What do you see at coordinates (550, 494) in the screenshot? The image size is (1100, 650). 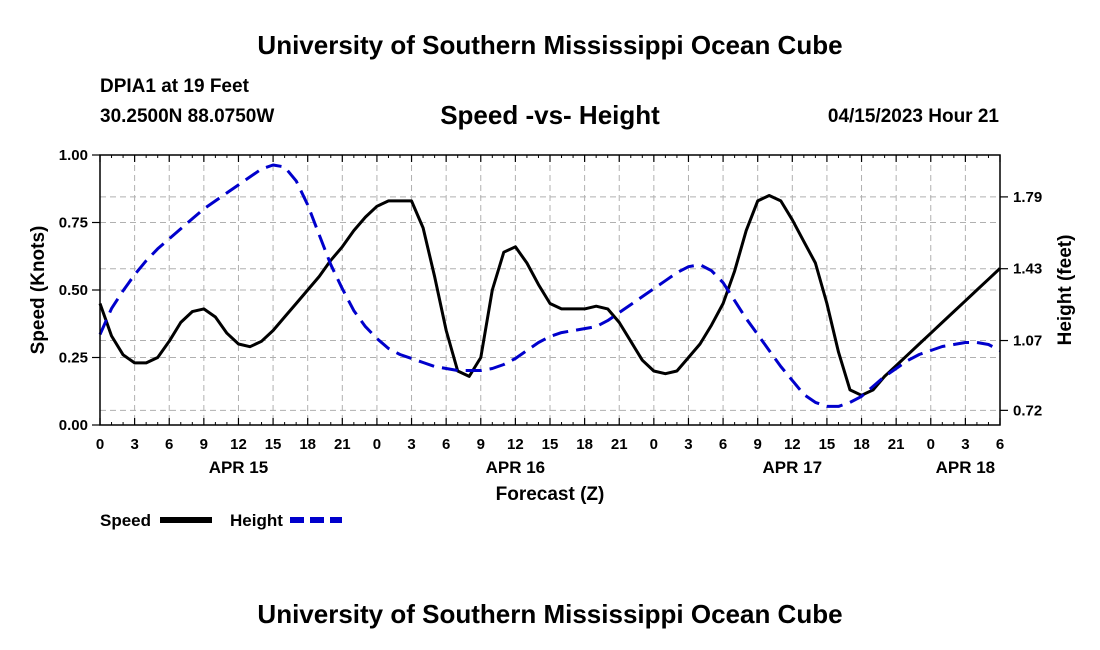 I see `x-axis-title: Forecast (Z)` at bounding box center [550, 494].